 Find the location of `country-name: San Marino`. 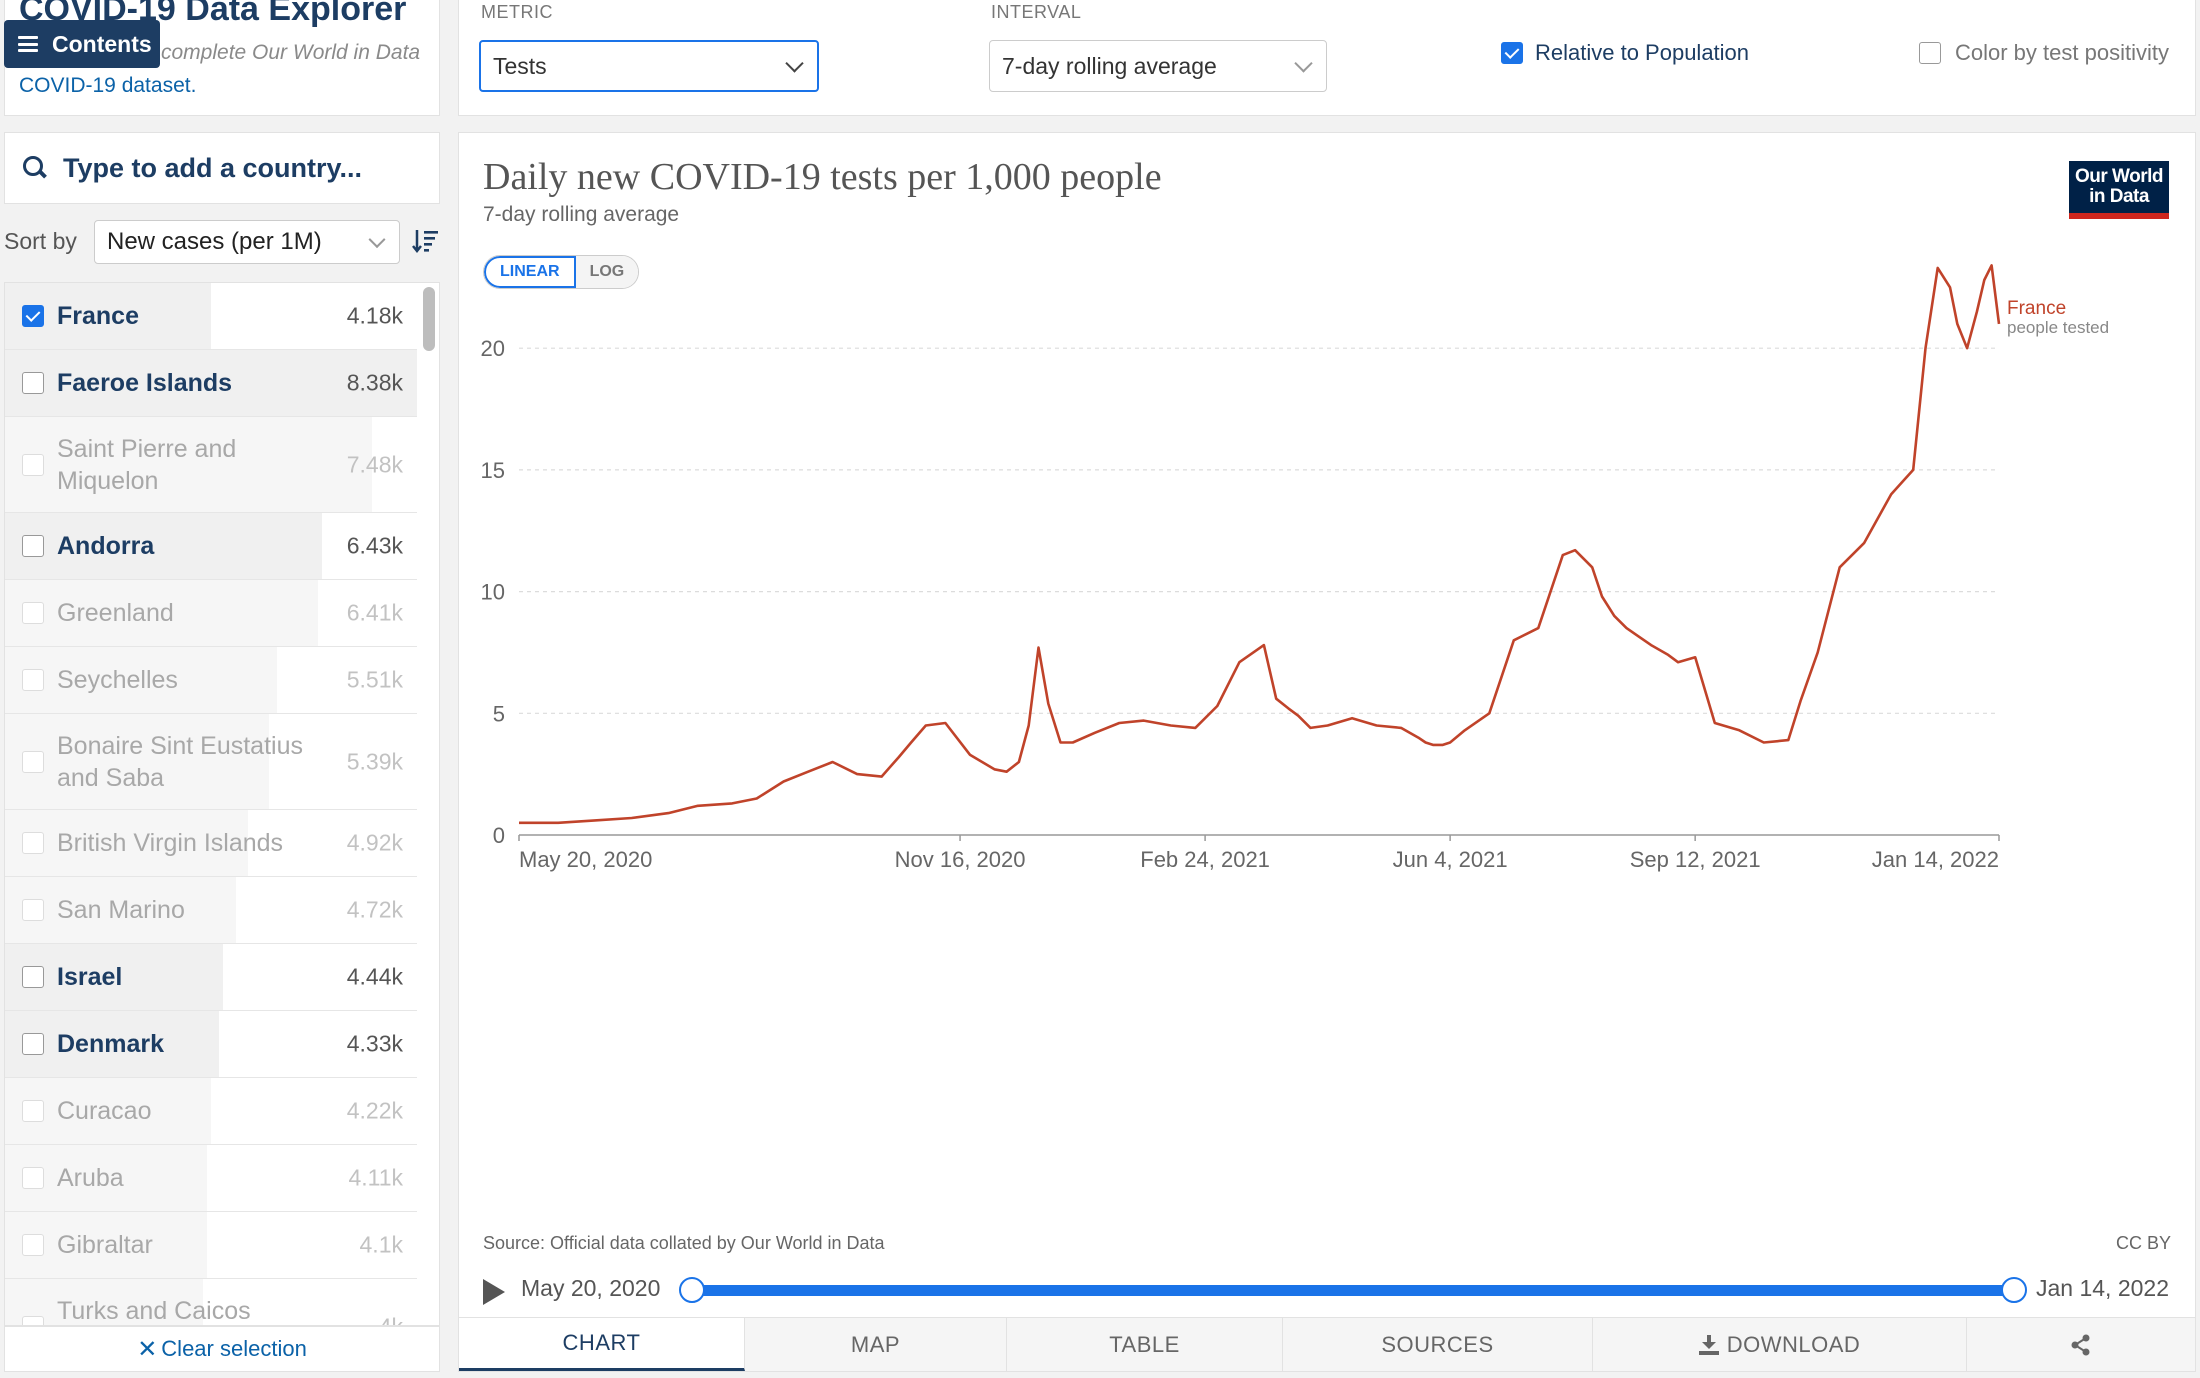

country-name: San Marino is located at coordinates (121, 910).